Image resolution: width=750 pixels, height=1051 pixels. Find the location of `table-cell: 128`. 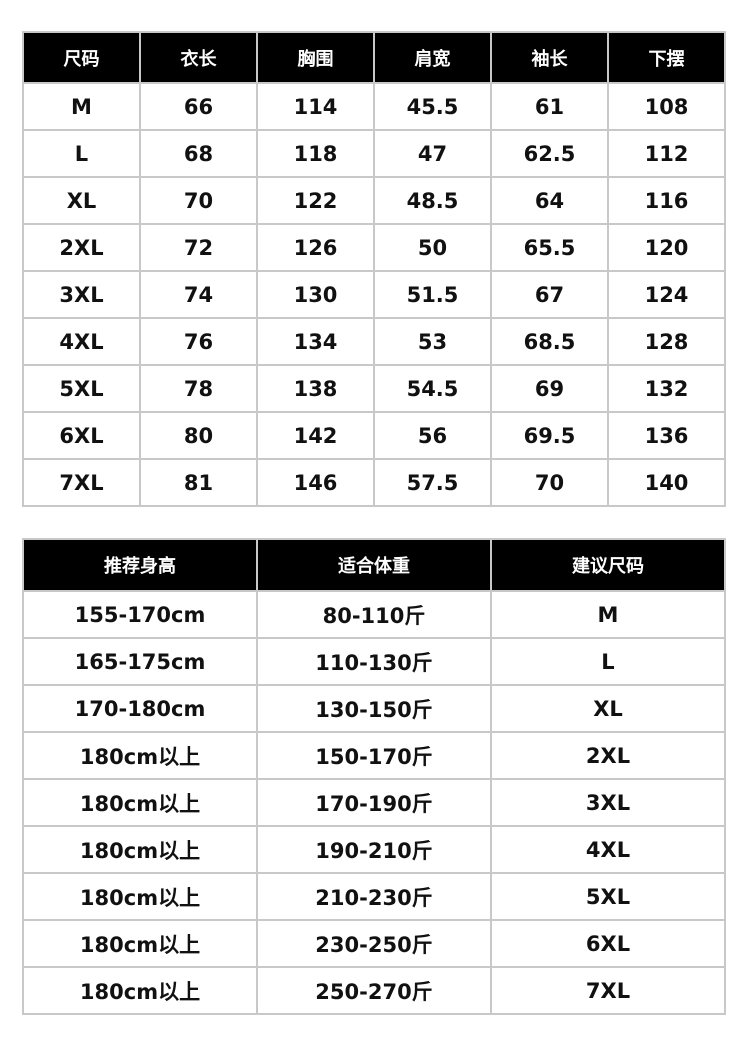

table-cell: 128 is located at coordinates (666, 341).